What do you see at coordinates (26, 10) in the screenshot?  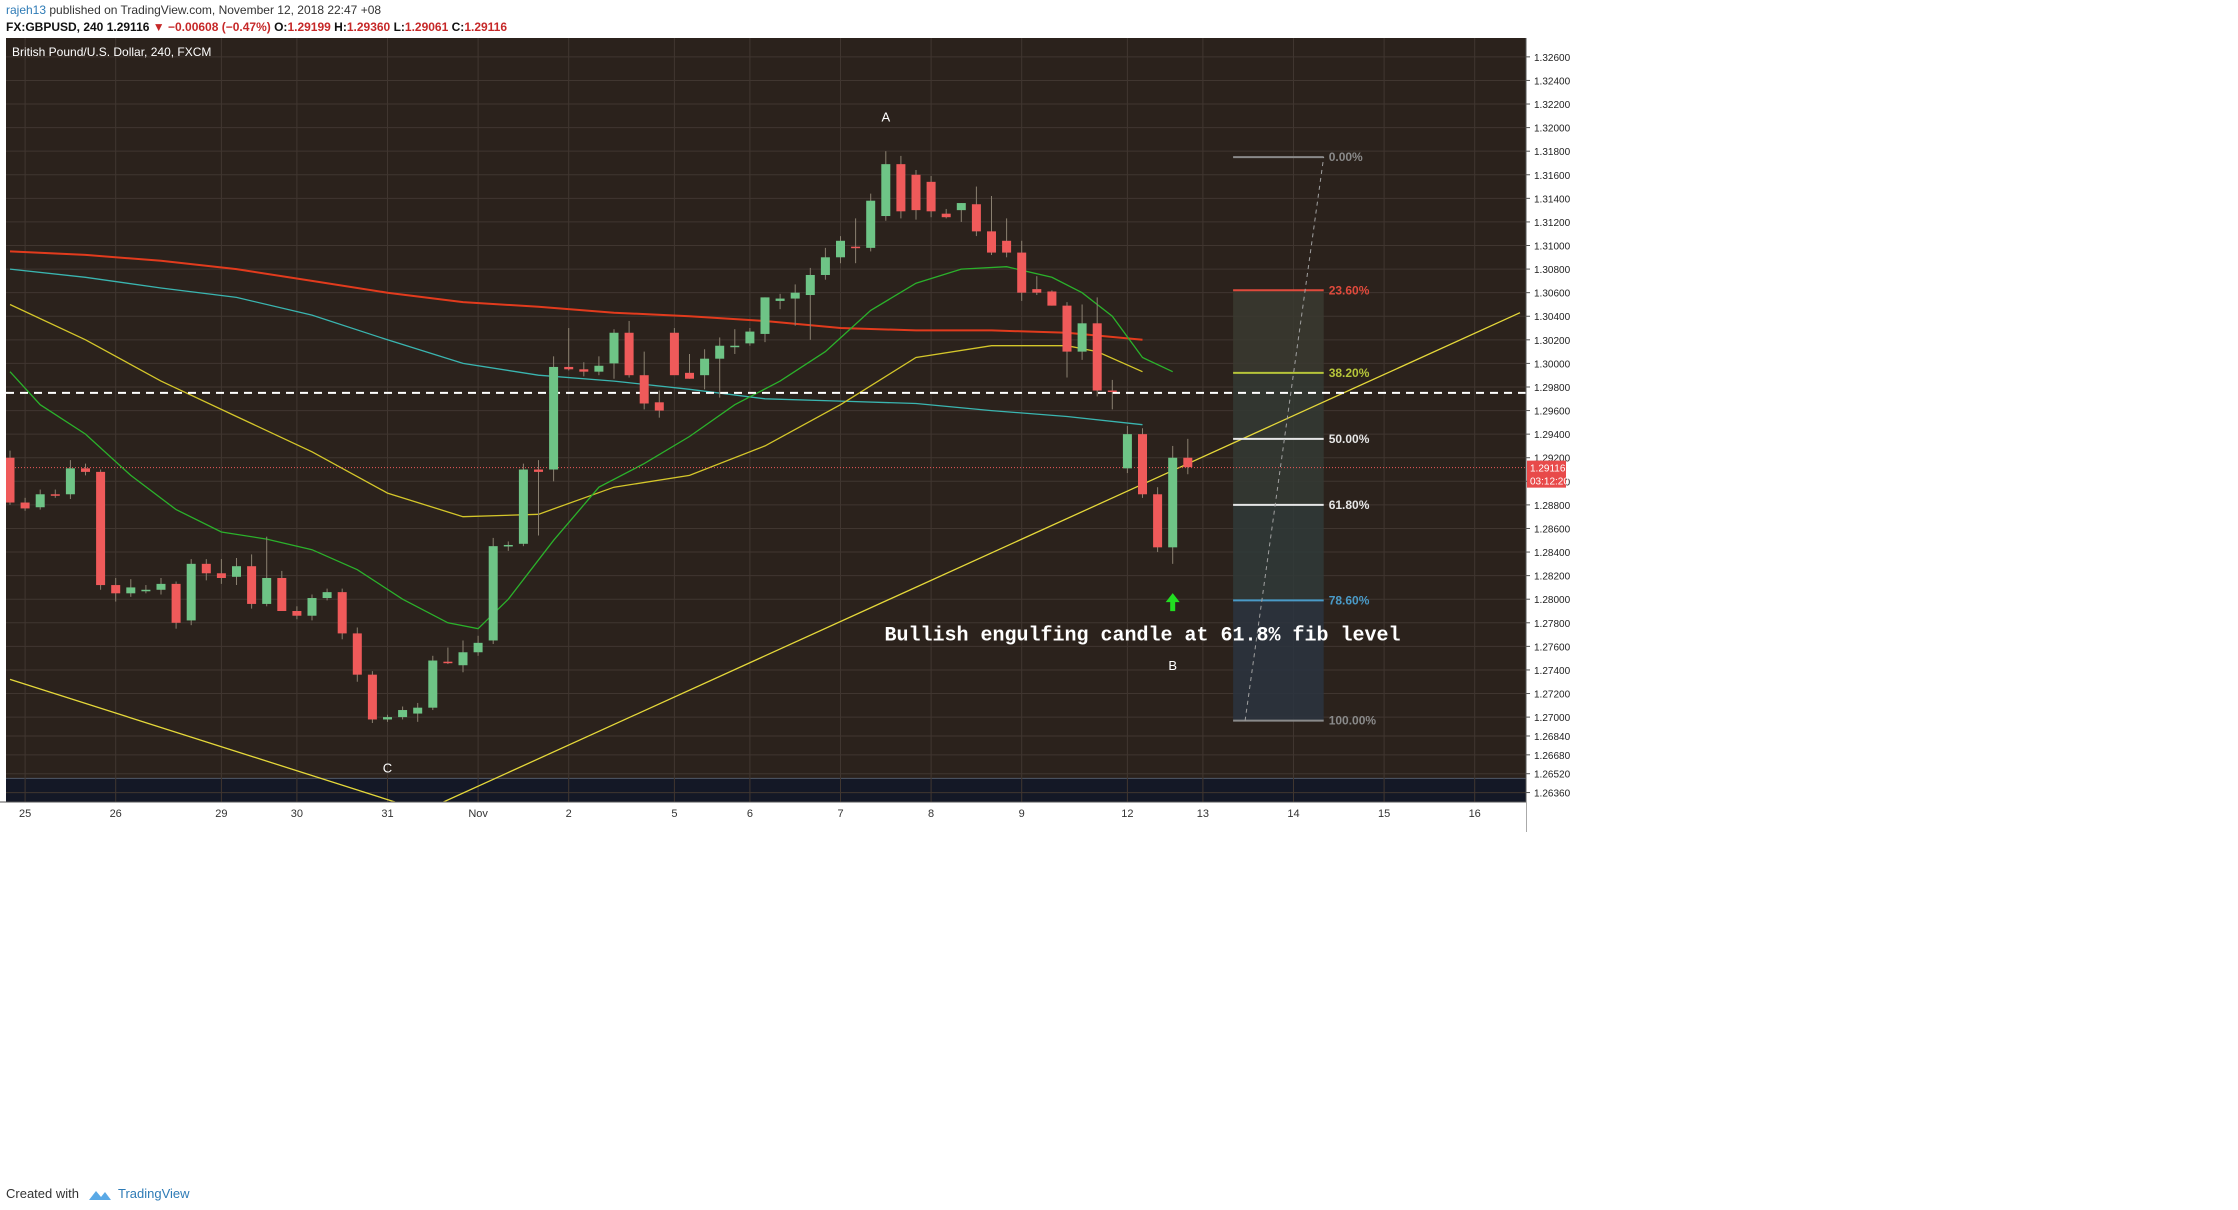 I see `author-link: rajeh13` at bounding box center [26, 10].